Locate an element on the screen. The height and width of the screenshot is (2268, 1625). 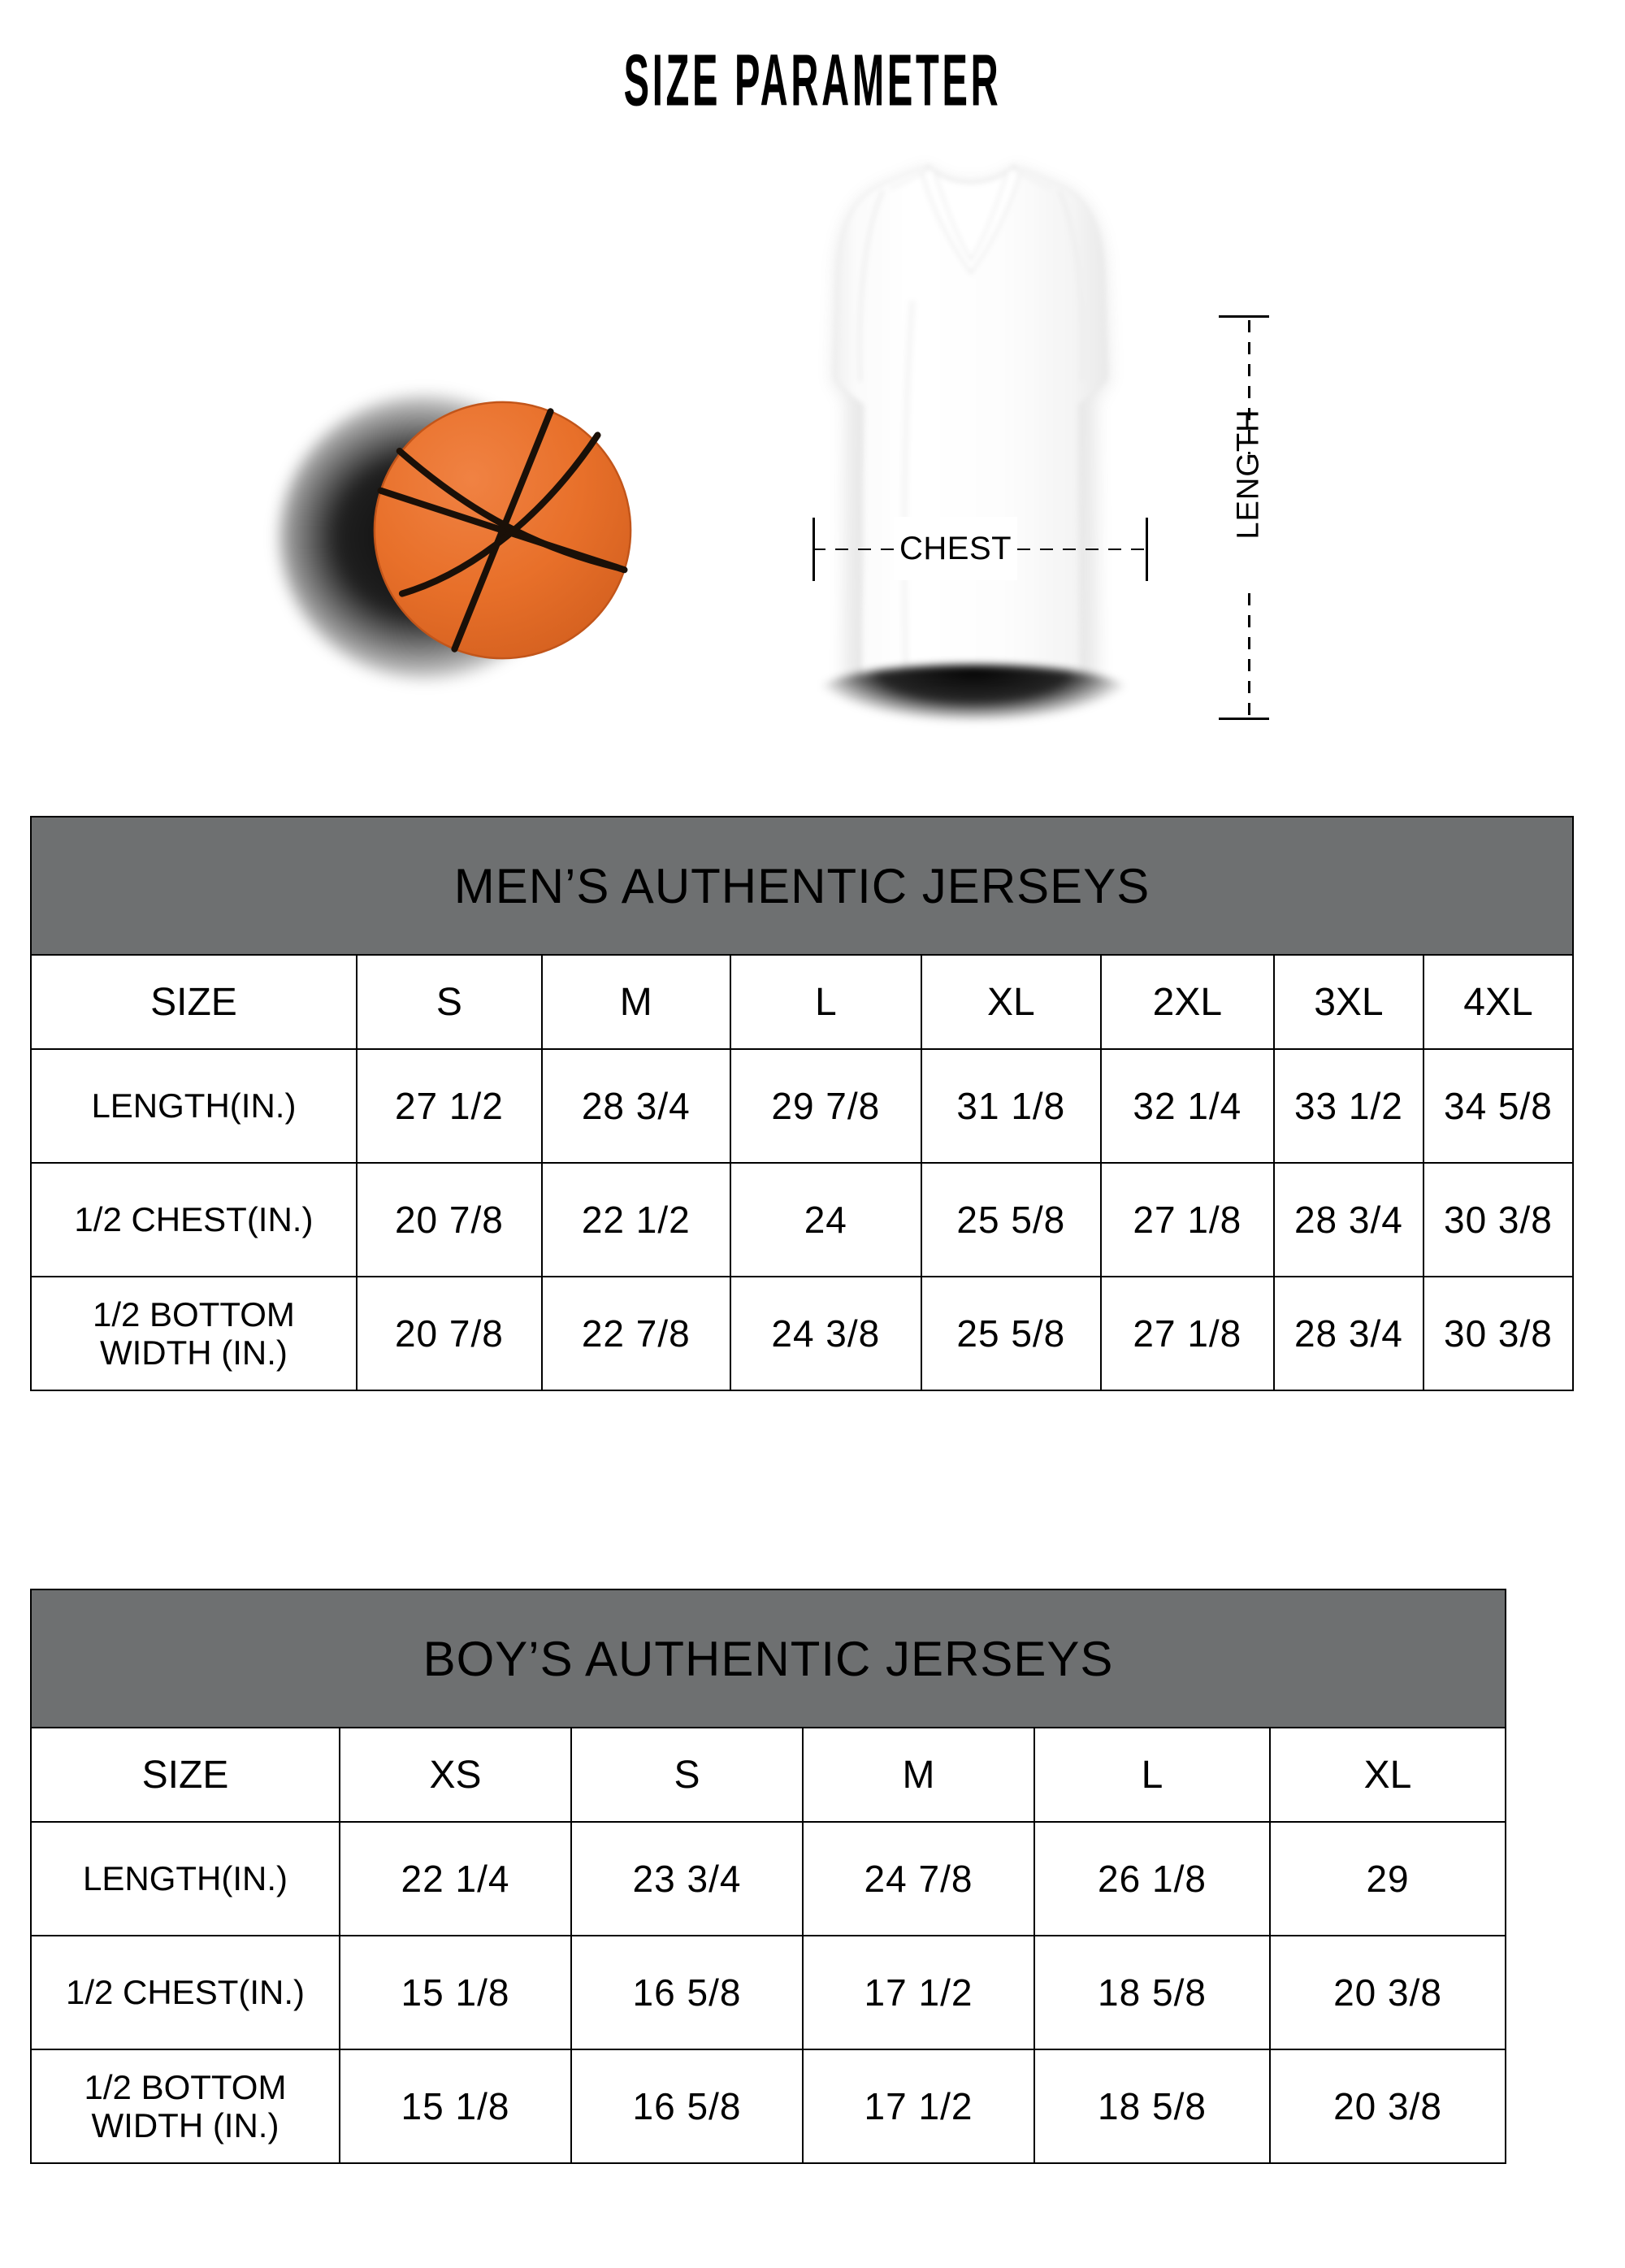
boys-col-head-m: M is located at coordinates (919, 1775).